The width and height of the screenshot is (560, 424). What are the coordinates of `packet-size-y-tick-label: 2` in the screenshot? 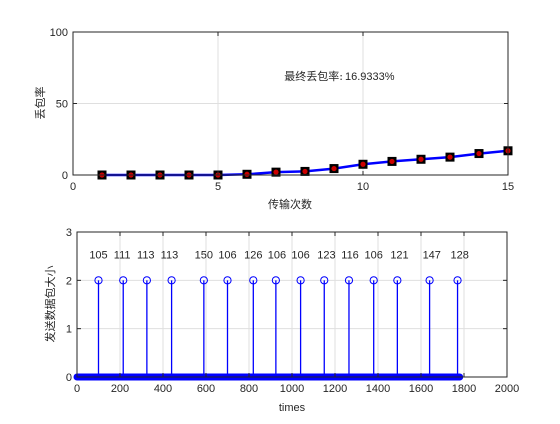 It's located at (69, 281).